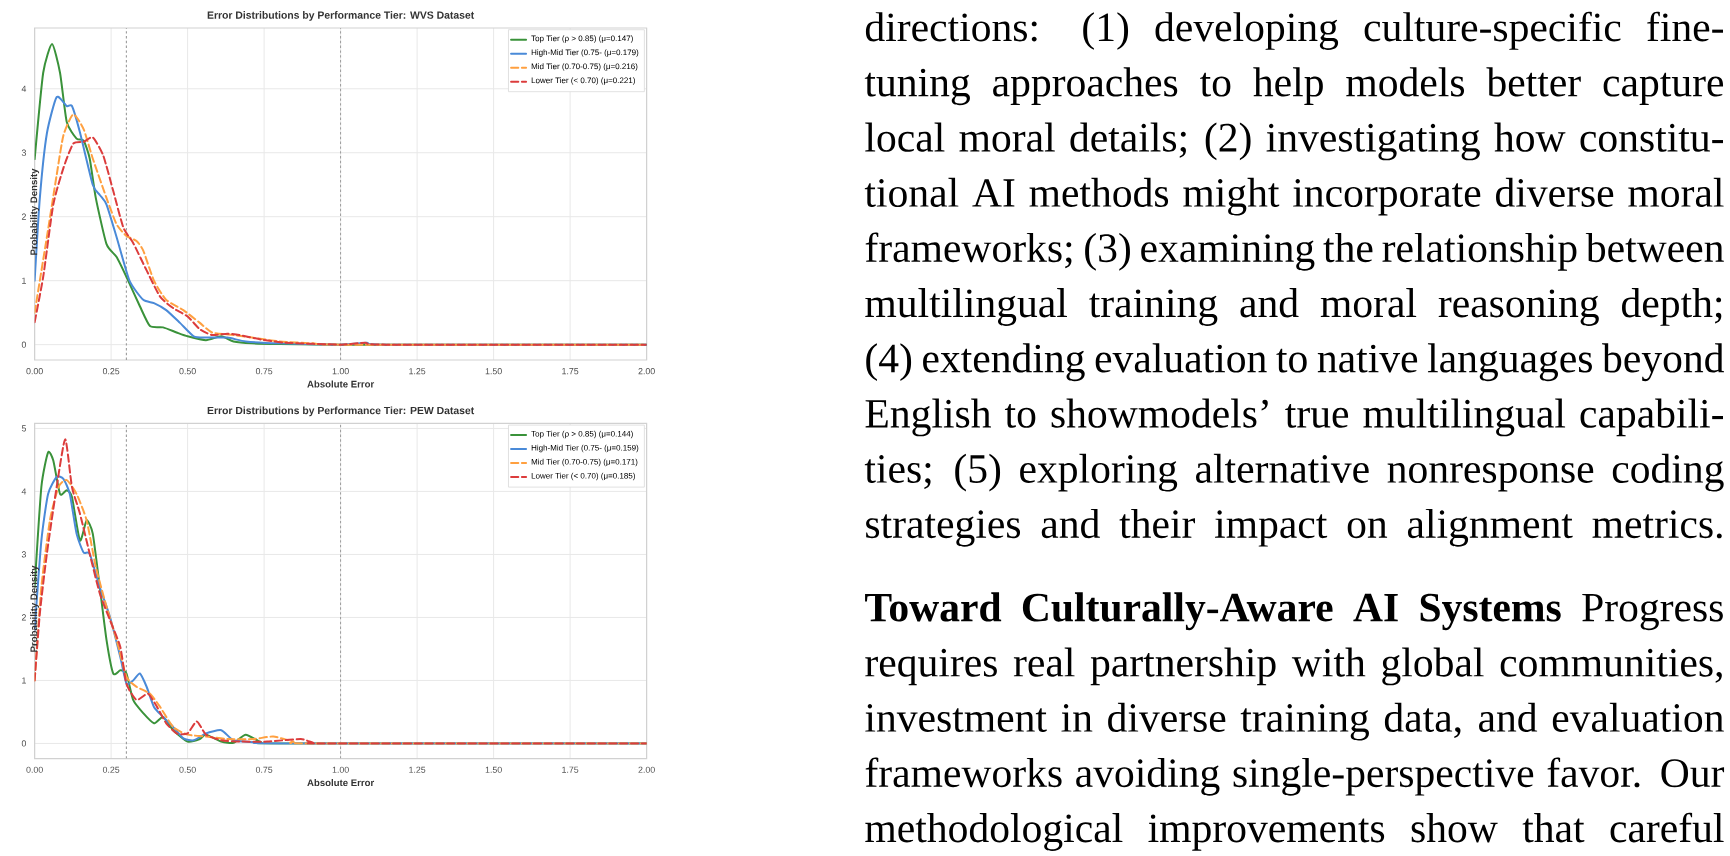  What do you see at coordinates (1294, 721) in the screenshot?
I see `text: investment in diverse training data, and evaluation` at bounding box center [1294, 721].